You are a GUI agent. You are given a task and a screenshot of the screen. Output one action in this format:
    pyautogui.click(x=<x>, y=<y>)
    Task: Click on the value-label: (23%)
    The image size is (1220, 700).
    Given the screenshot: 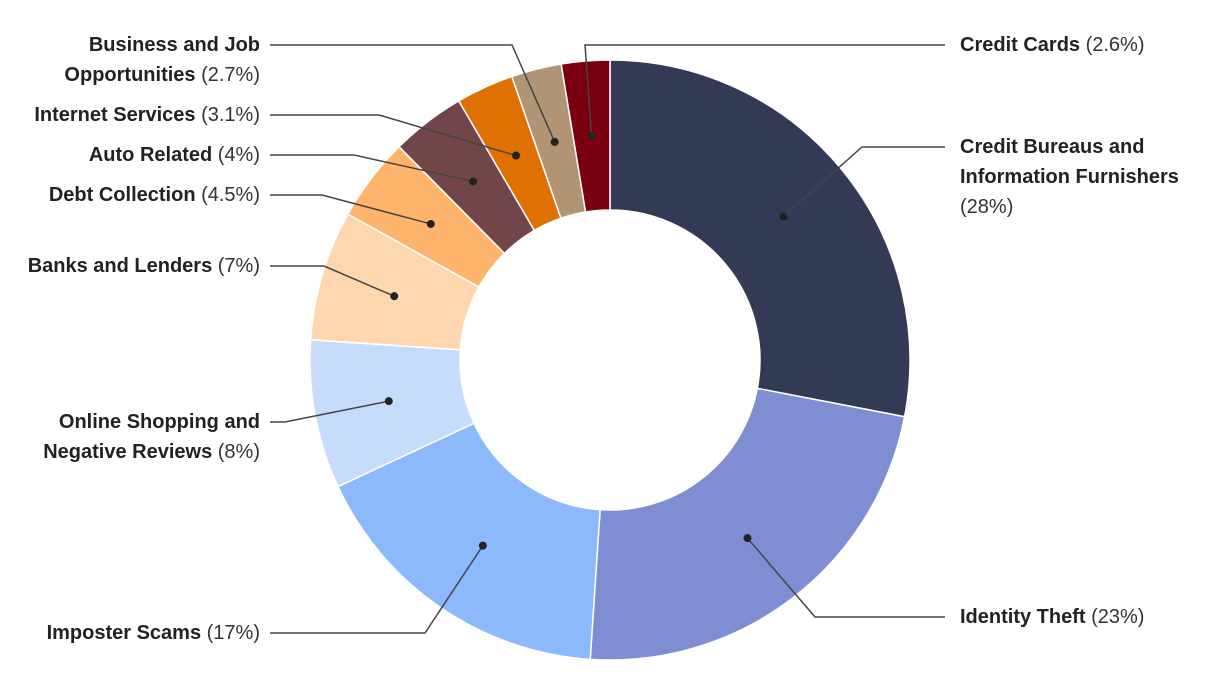 What is the action you would take?
    pyautogui.click(x=1118, y=617)
    